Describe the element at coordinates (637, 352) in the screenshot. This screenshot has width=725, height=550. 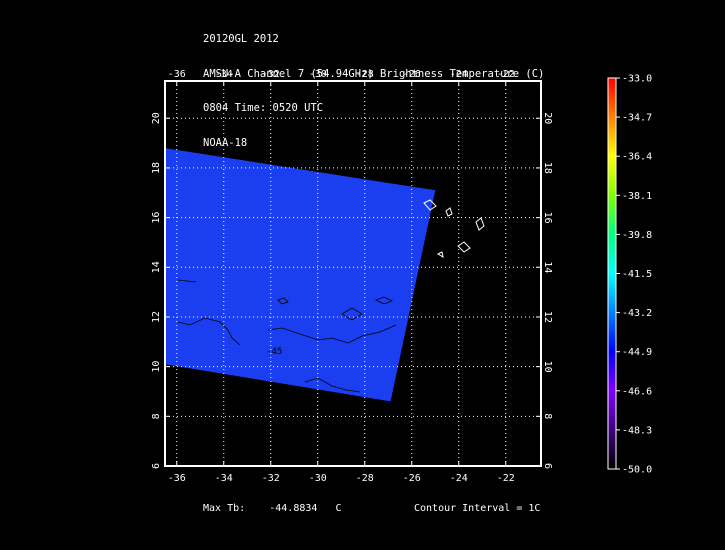
I see `colorbar-label-7: -44.9` at that location.